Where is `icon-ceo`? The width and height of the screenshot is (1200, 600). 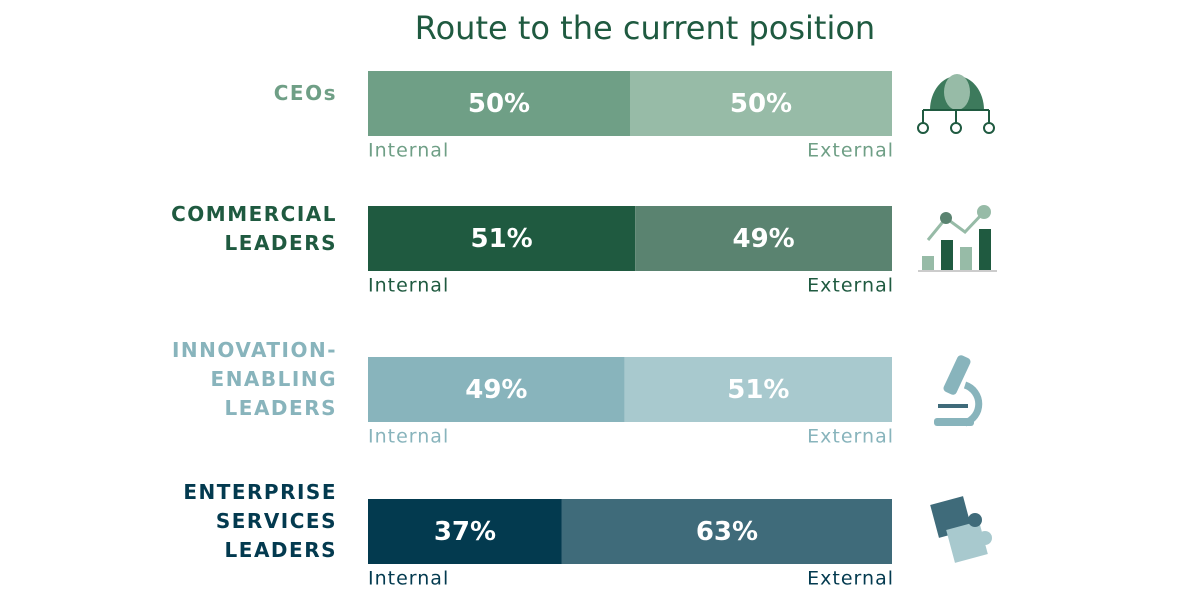 icon-ceo is located at coordinates (956, 104).